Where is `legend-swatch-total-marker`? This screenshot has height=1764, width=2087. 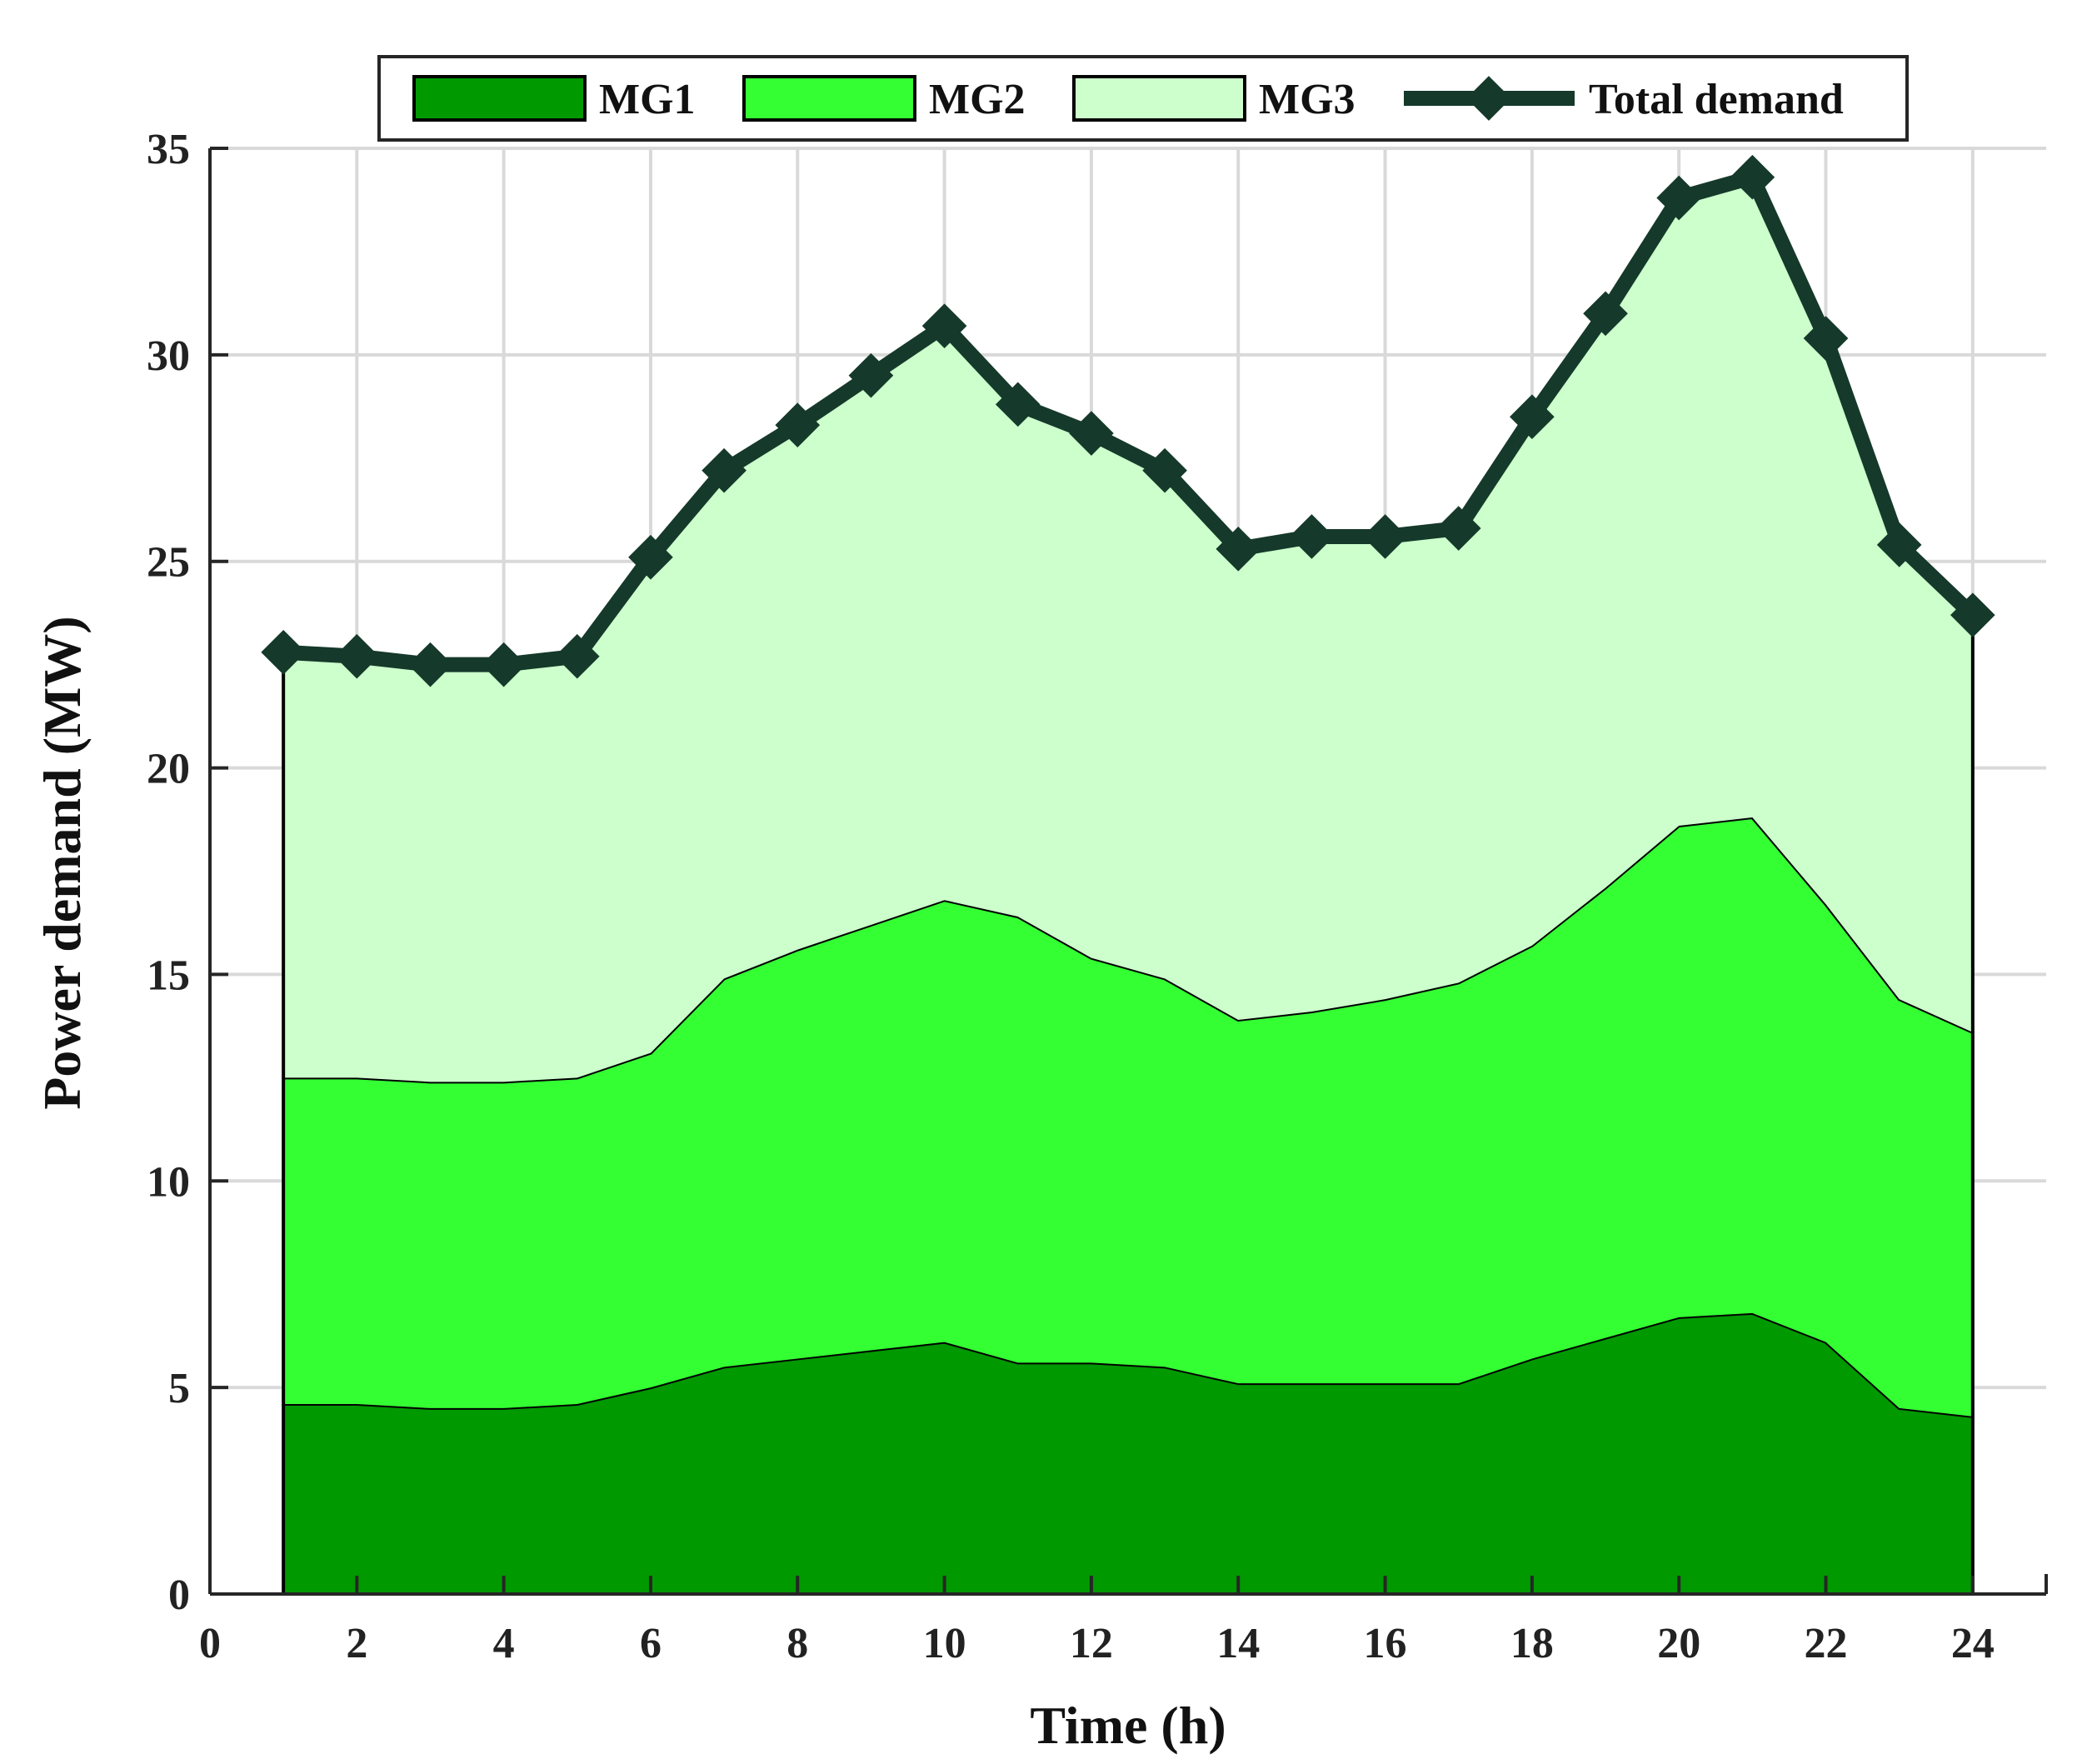 legend-swatch-total-marker is located at coordinates (1488, 99).